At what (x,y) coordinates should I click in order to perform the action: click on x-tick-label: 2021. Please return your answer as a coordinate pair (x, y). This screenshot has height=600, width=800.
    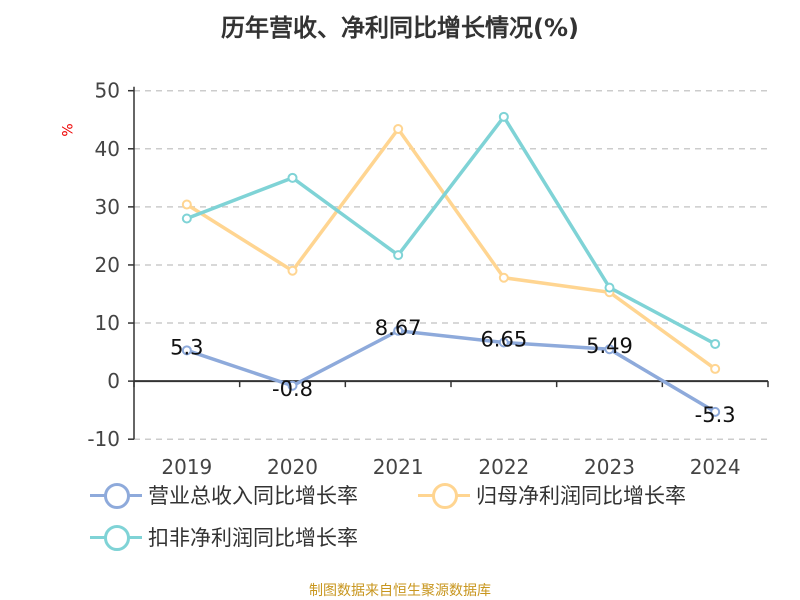
    Looking at the image, I should click on (398, 467).